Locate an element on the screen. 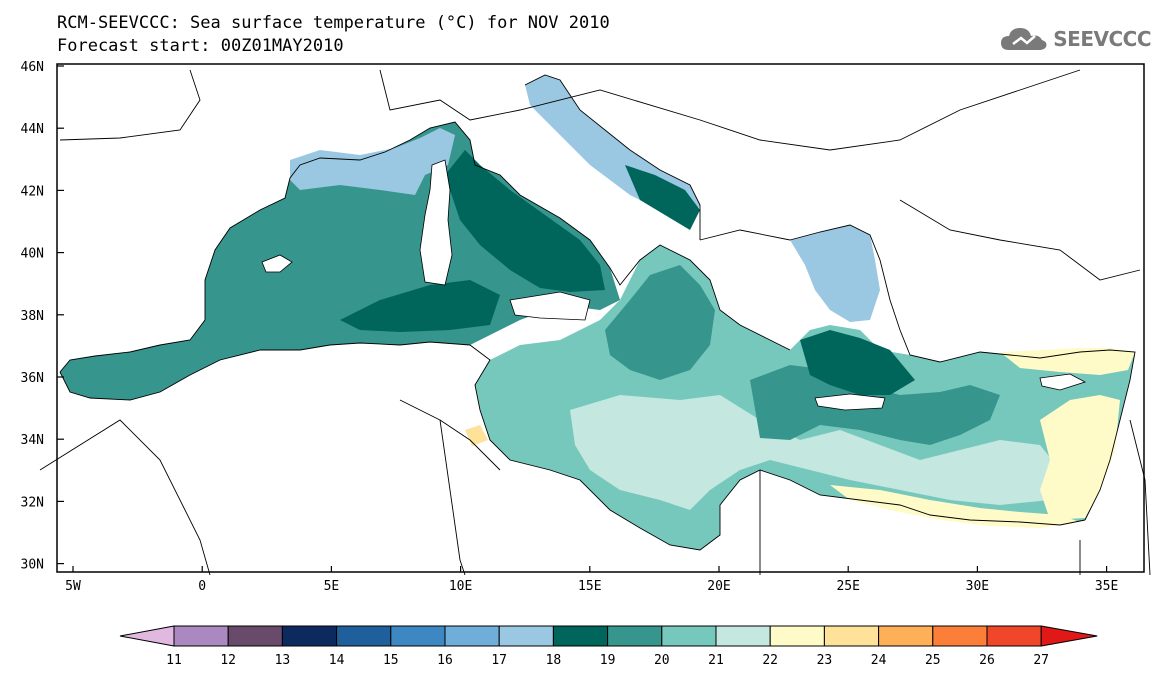 The width and height of the screenshot is (1165, 682). colorbar-tick-11: 11 is located at coordinates (174, 660).